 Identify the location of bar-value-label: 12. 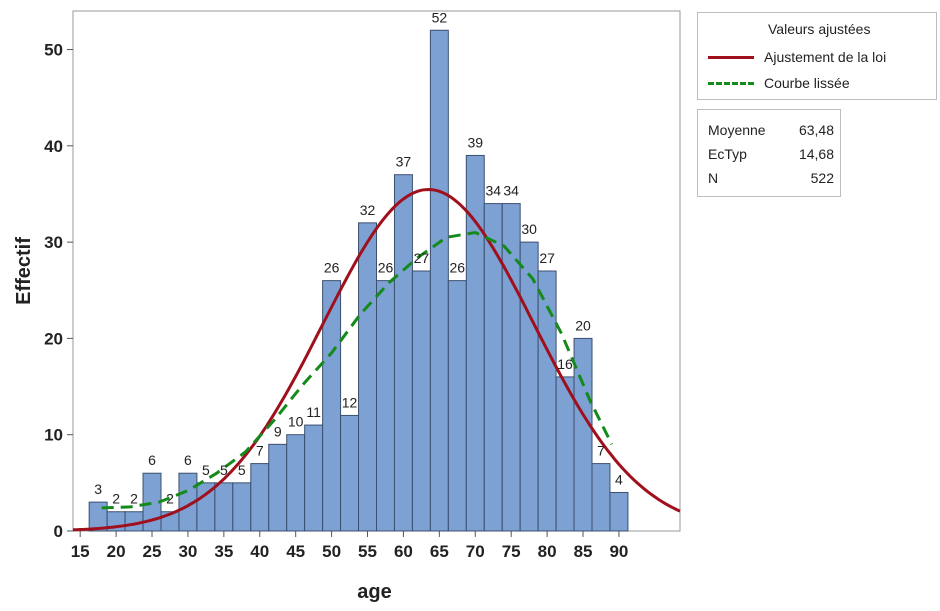
(350, 402).